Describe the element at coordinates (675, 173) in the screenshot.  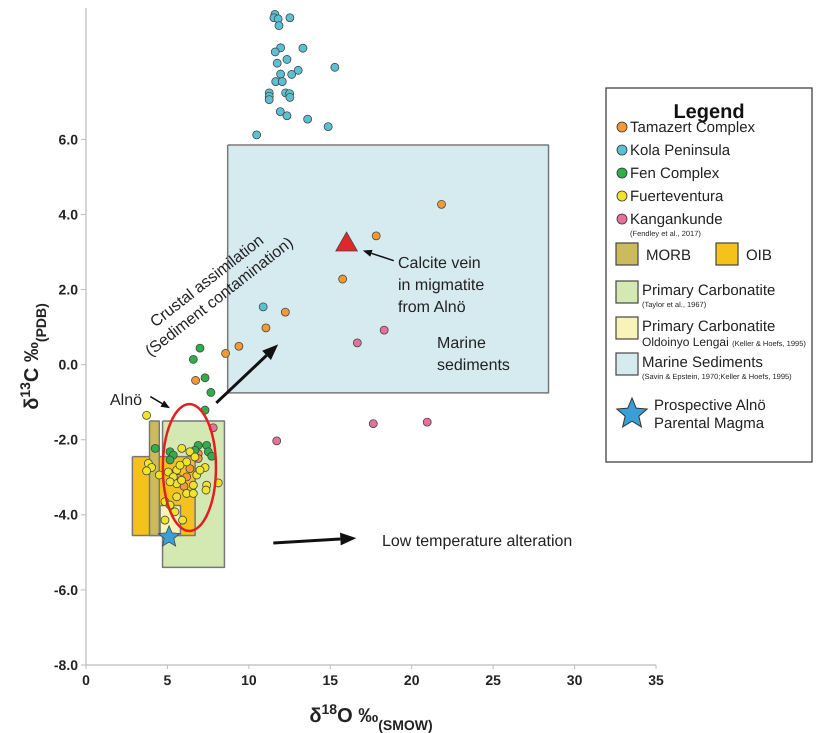
I see `legend-label: Fen Complex` at that location.